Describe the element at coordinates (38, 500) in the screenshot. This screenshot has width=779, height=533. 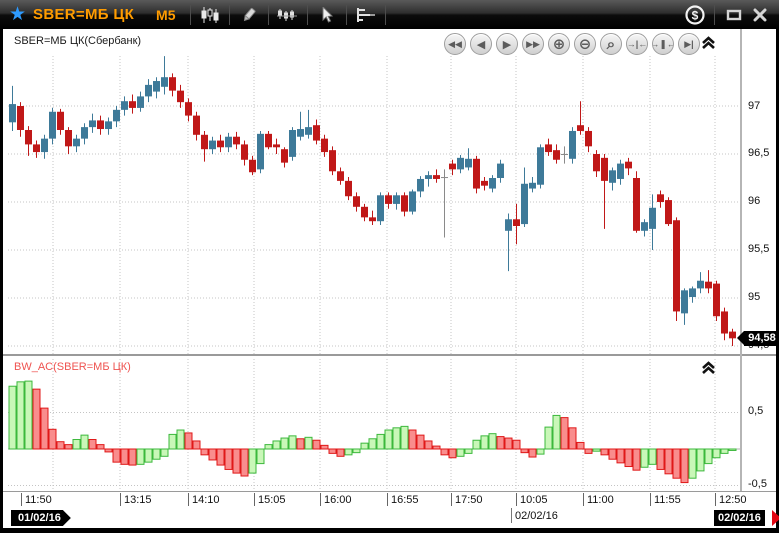
I see `time-tick-label: 11:50` at that location.